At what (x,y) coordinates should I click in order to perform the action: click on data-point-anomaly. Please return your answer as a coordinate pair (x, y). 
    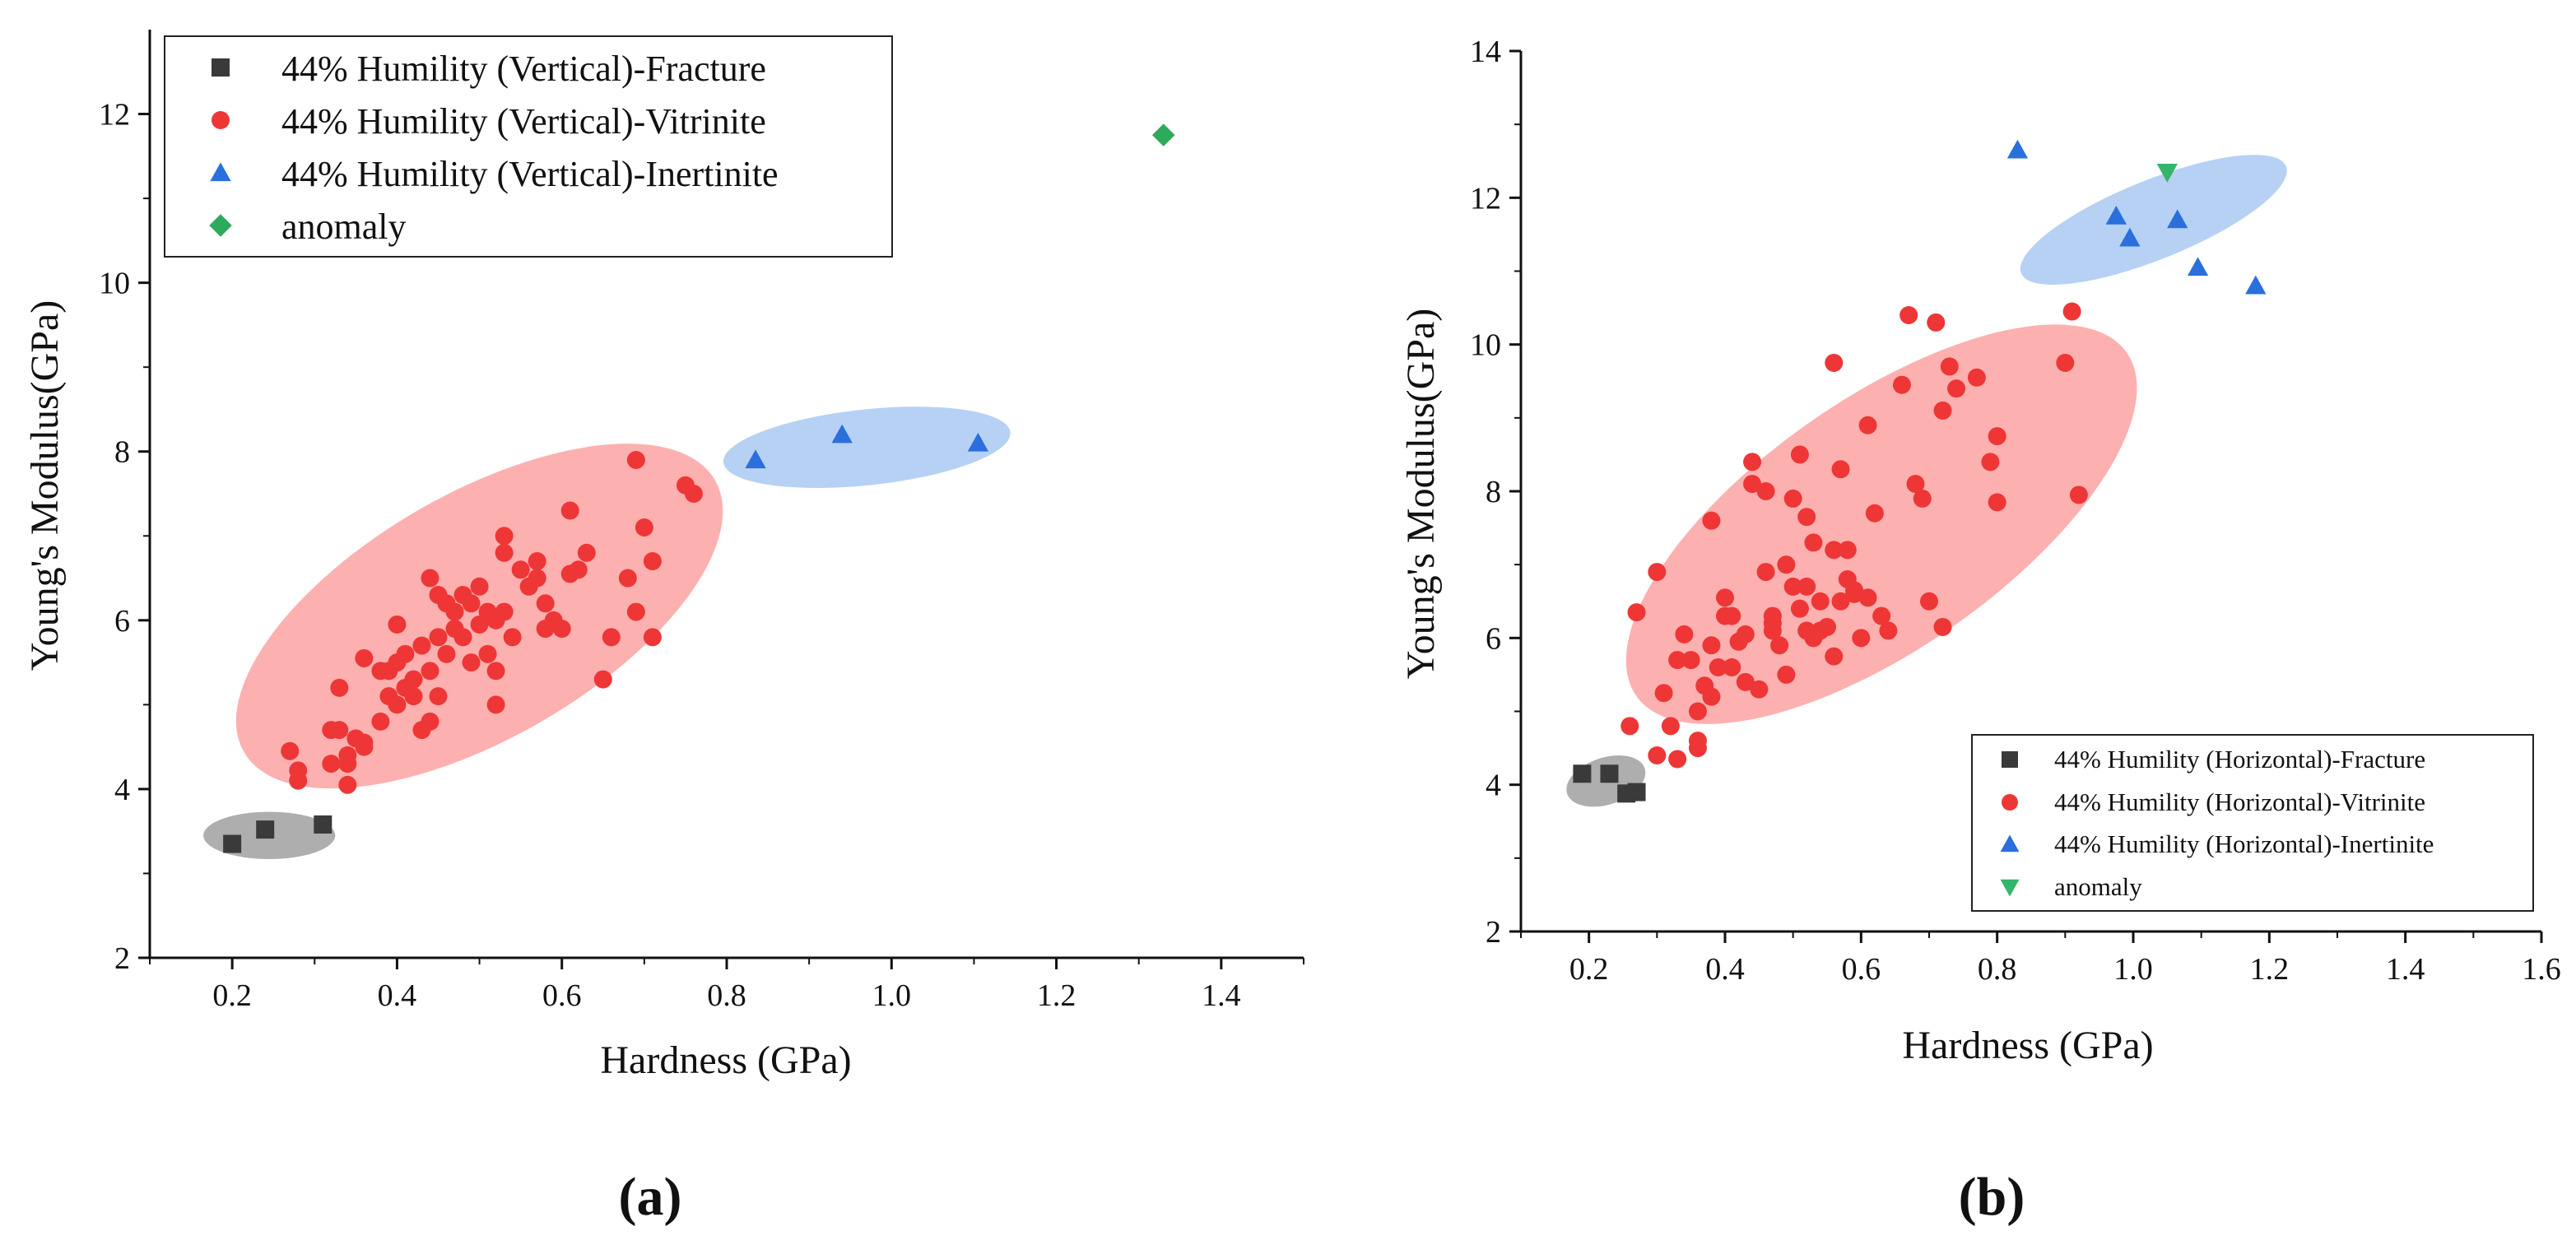
    Looking at the image, I should click on (1163, 134).